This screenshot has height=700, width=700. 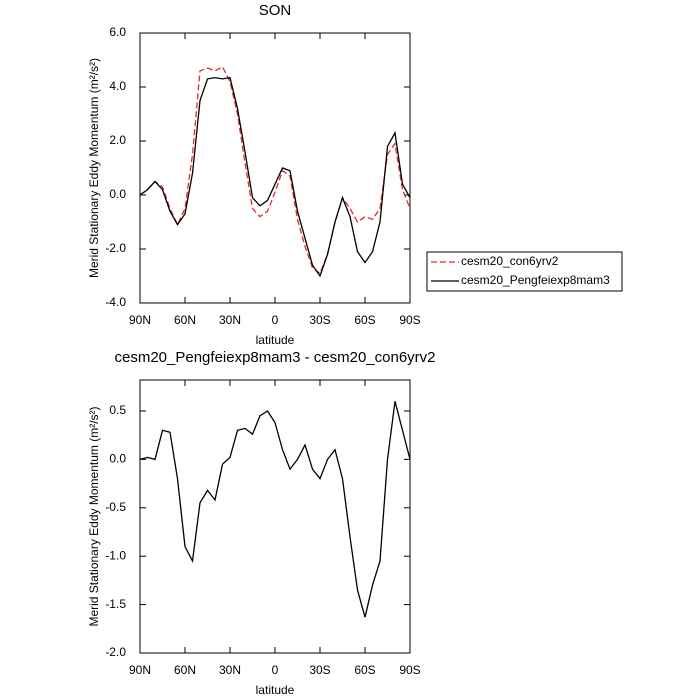 What do you see at coordinates (115, 604) in the screenshot?
I see `y-tick-label: -1.5` at bounding box center [115, 604].